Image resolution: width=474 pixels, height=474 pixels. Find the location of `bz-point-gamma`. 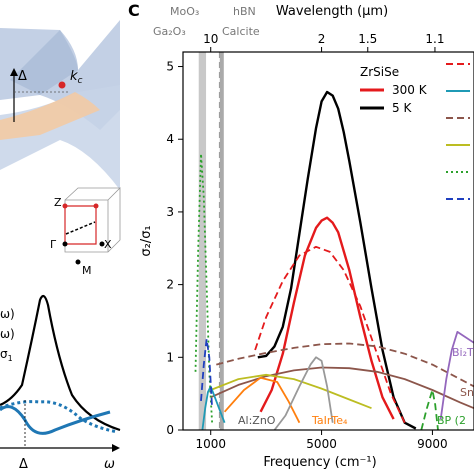

bz-point-gamma is located at coordinates (65, 244).